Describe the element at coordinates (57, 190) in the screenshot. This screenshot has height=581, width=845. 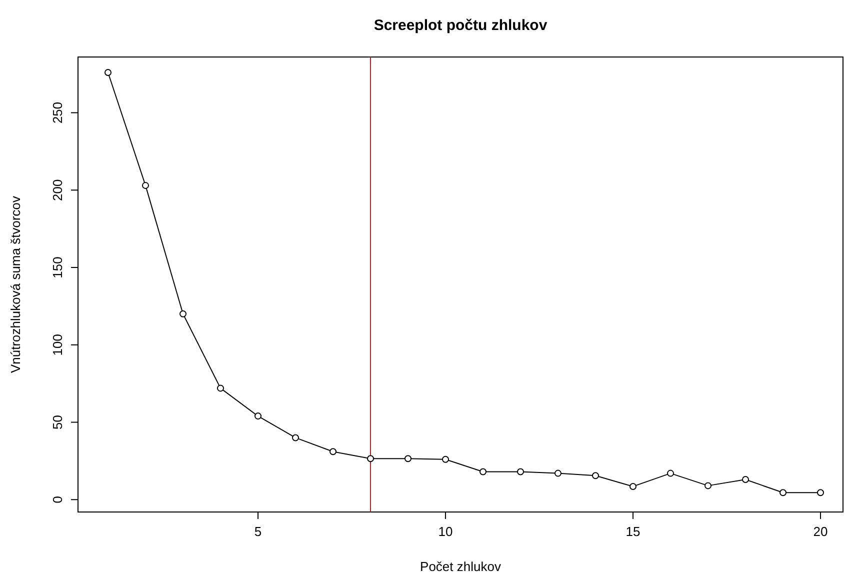
I see `y-tick-label: 200` at that location.